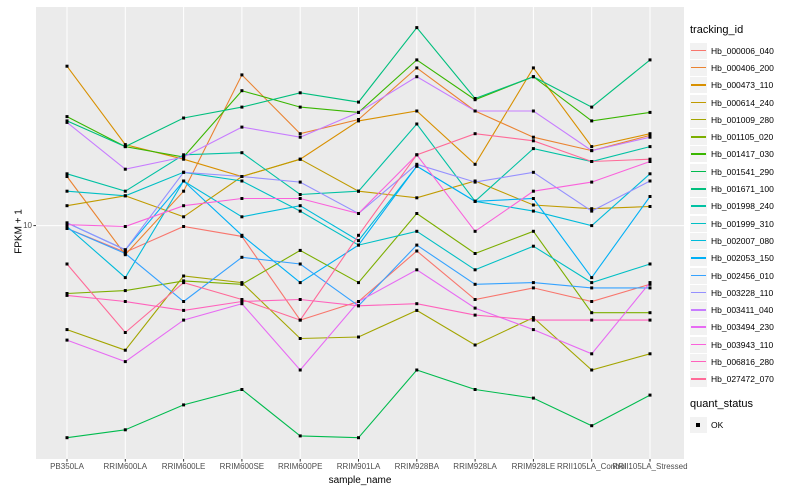 The image size is (800, 500). Describe the element at coordinates (742, 223) in the screenshot. I see `legend-item-label: Hb_001999_310` at that location.